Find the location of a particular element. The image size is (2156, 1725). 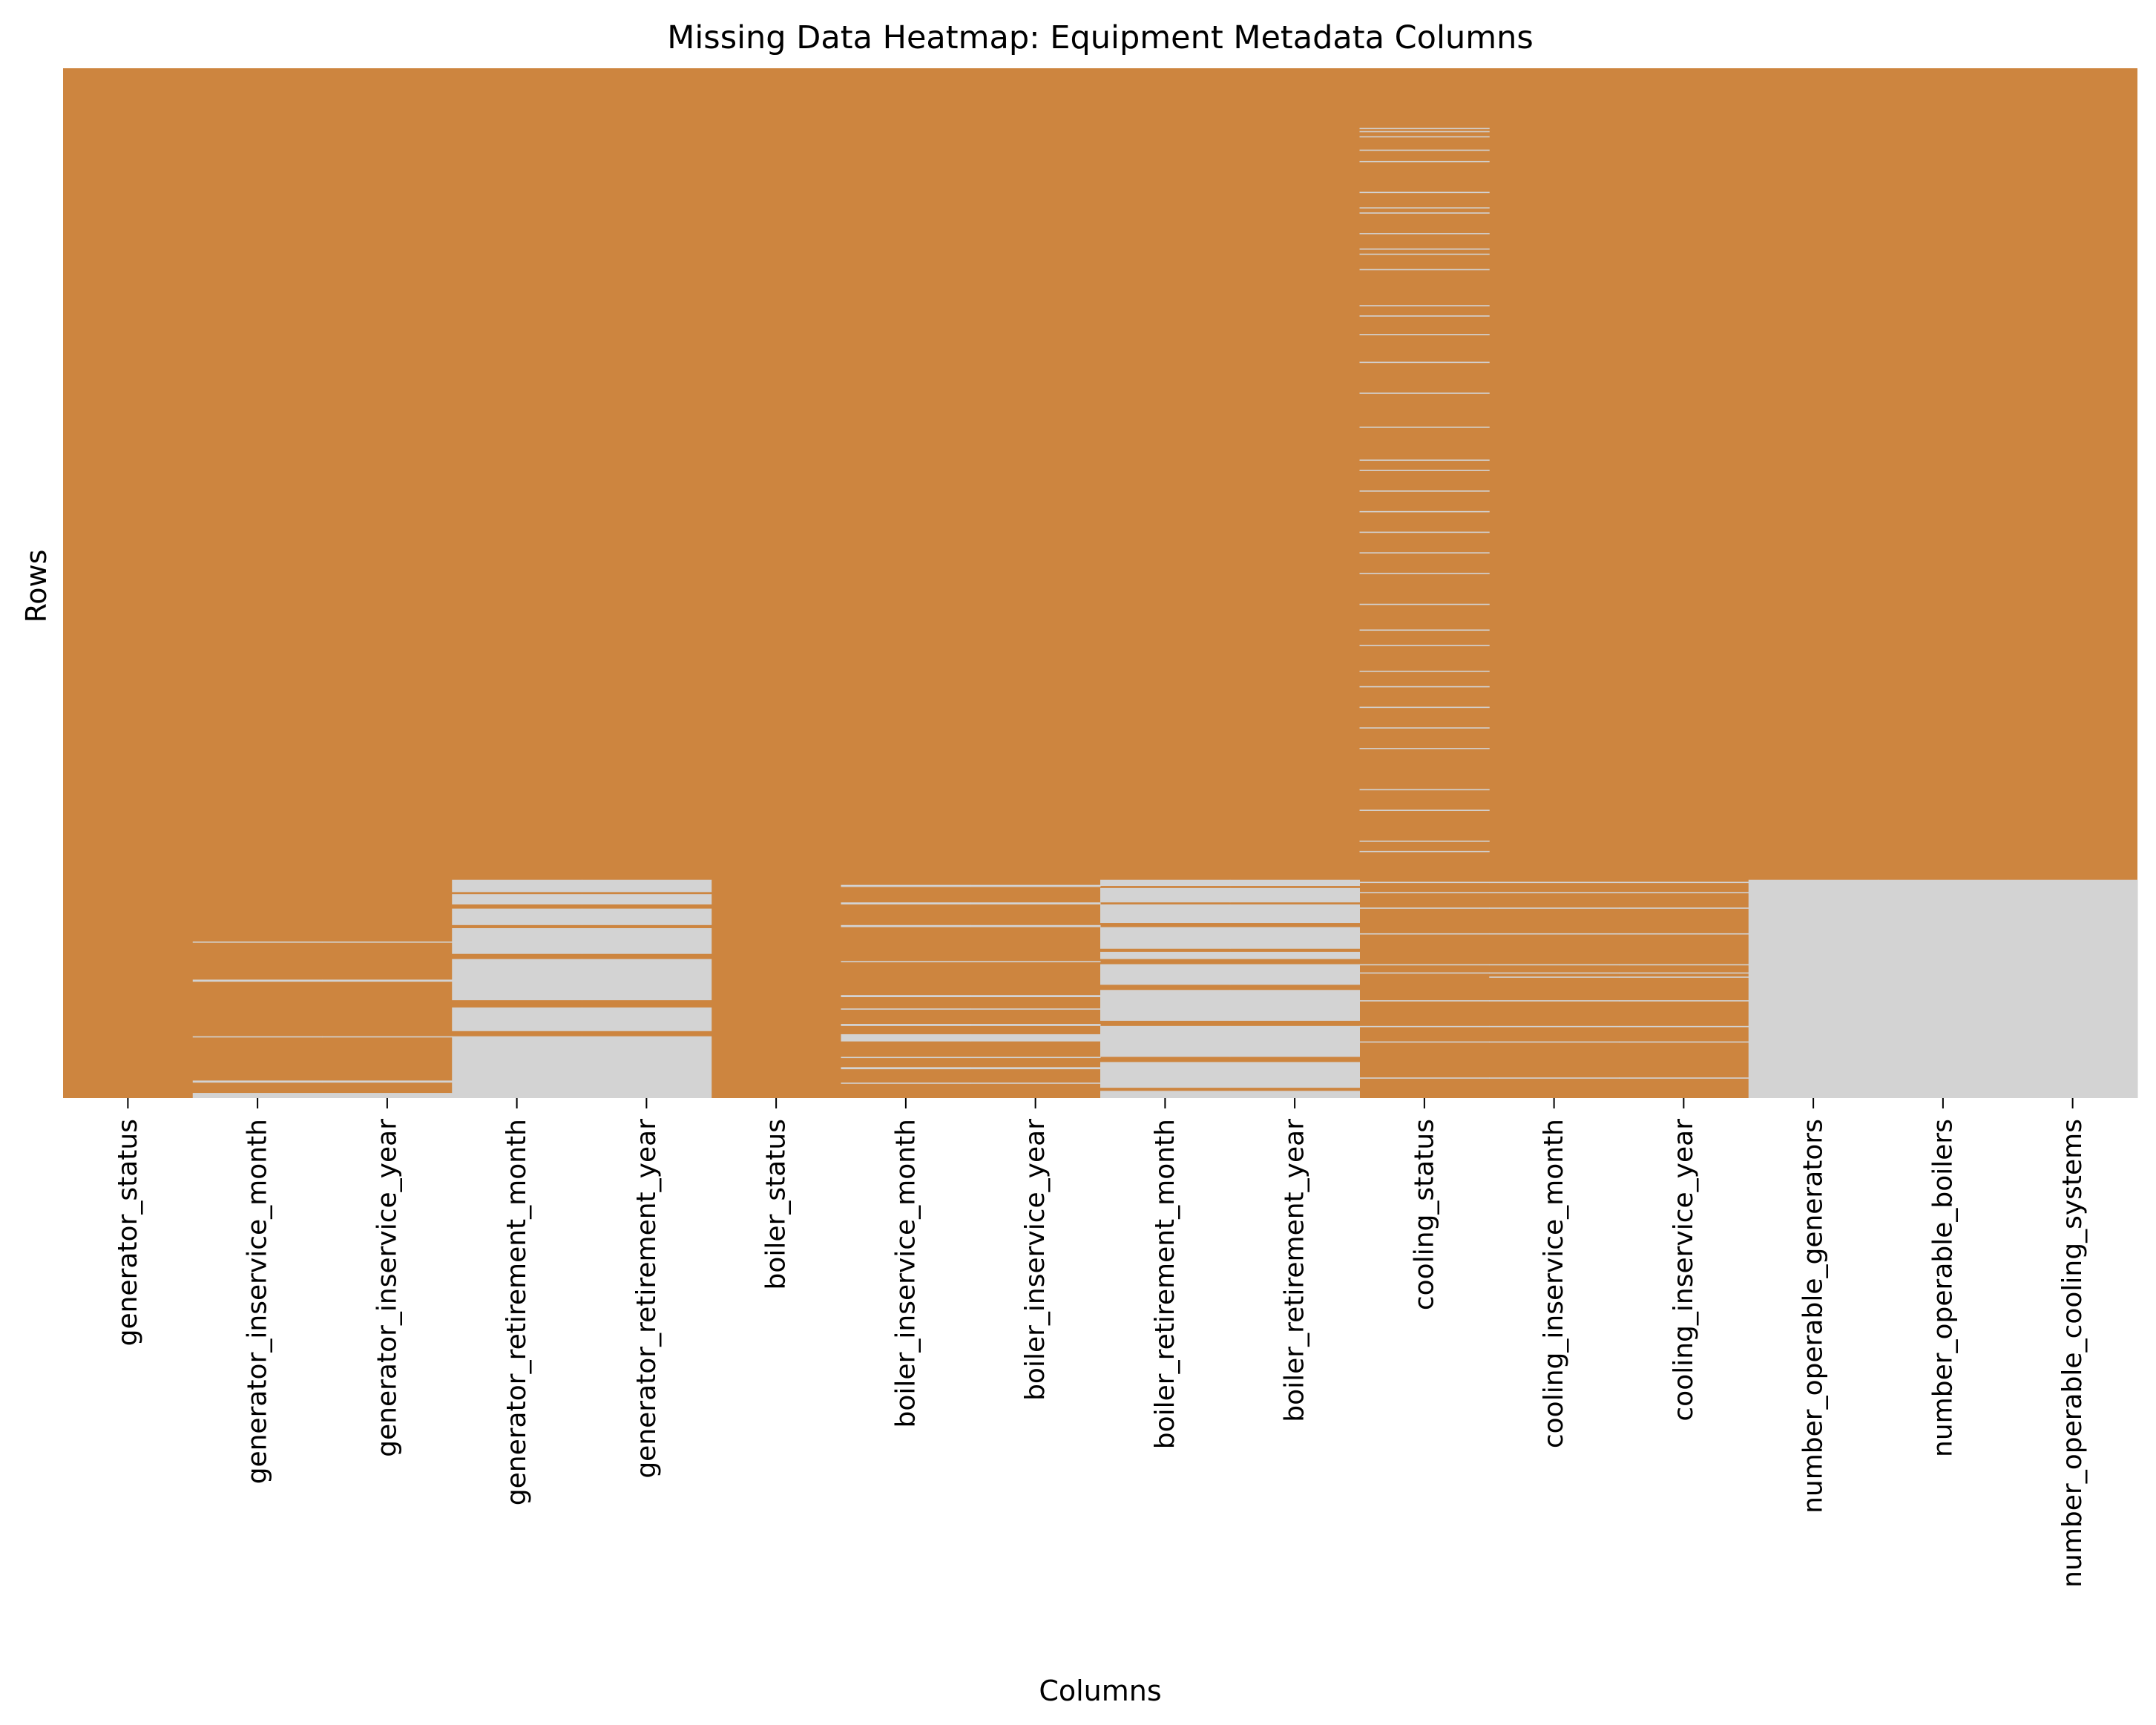

x-tick-label-boiler_inservice_month: boiler_inservice_month is located at coordinates (906, 1273).